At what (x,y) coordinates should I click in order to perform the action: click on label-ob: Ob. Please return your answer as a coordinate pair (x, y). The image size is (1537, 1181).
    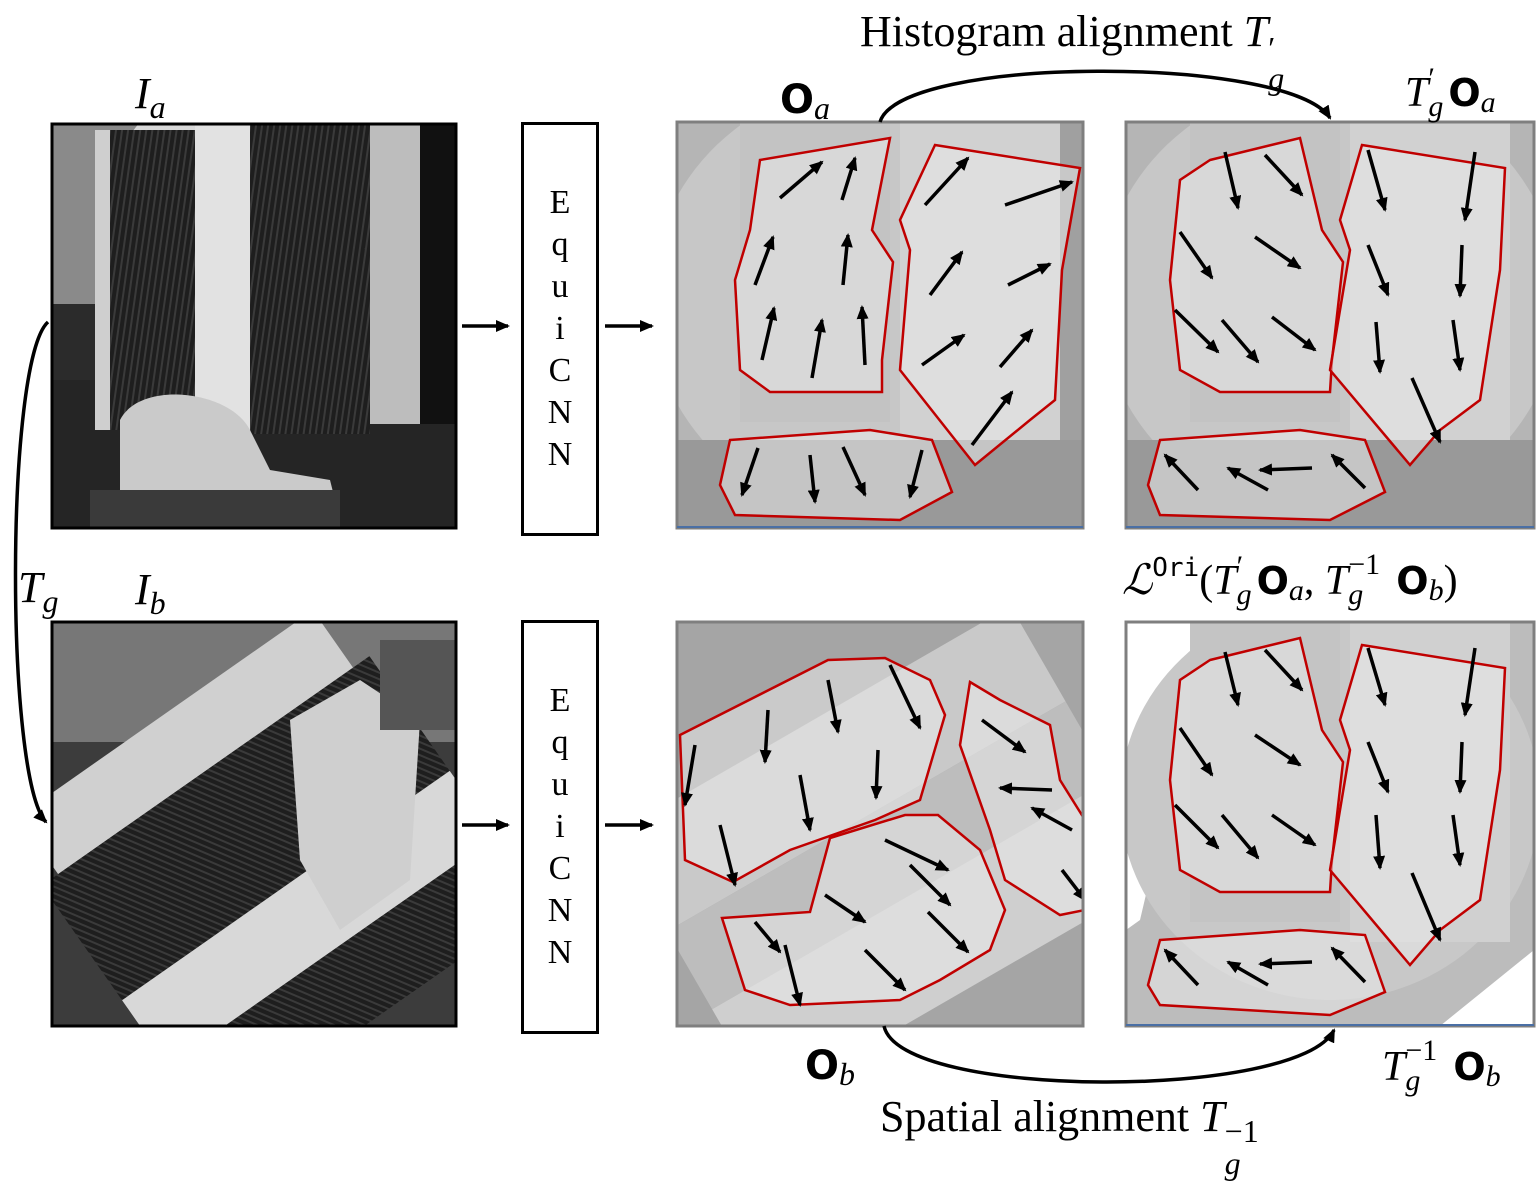
    Looking at the image, I should click on (830, 1066).